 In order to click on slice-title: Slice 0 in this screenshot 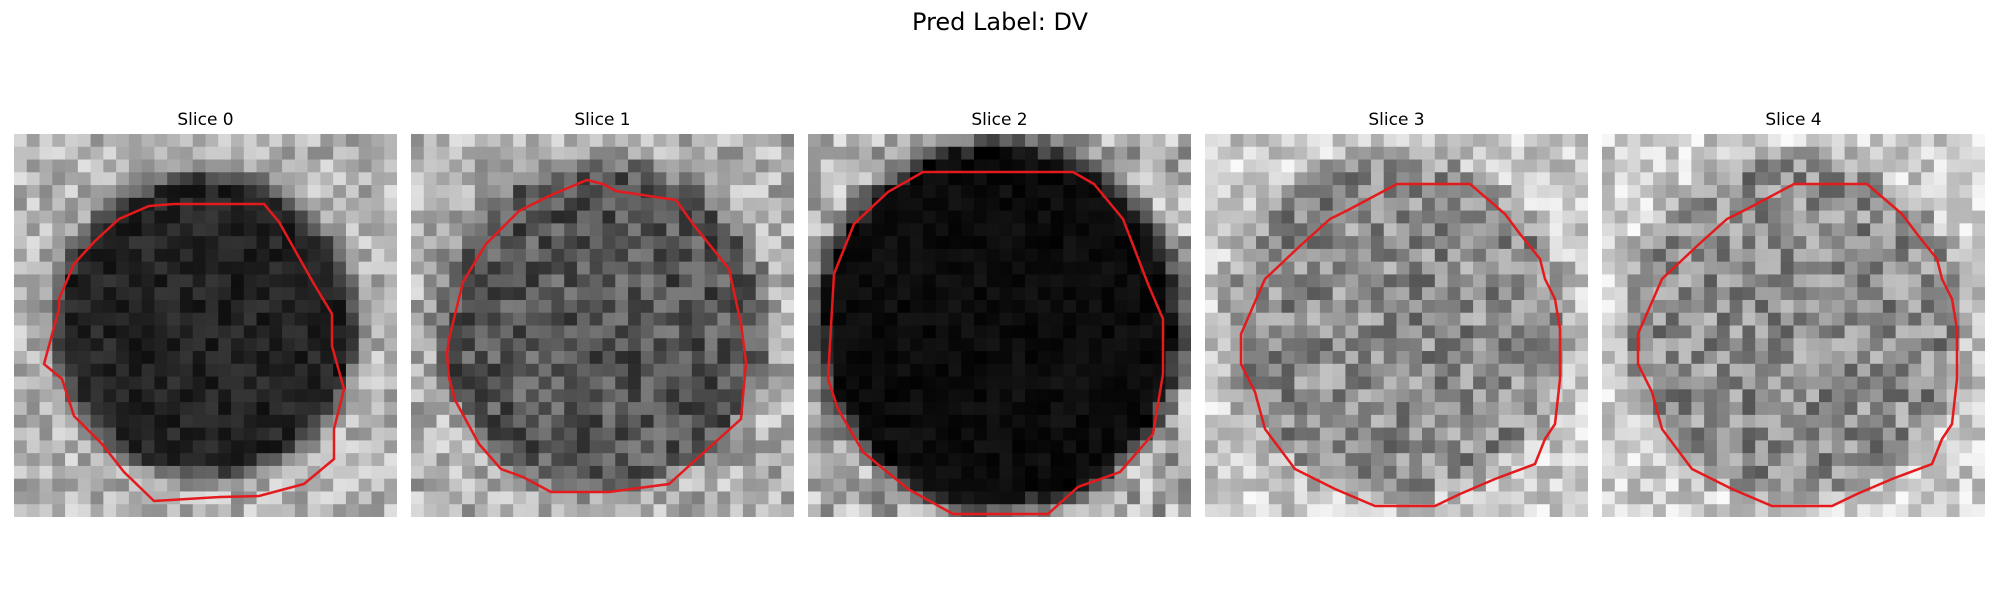, I will do `click(205, 120)`.